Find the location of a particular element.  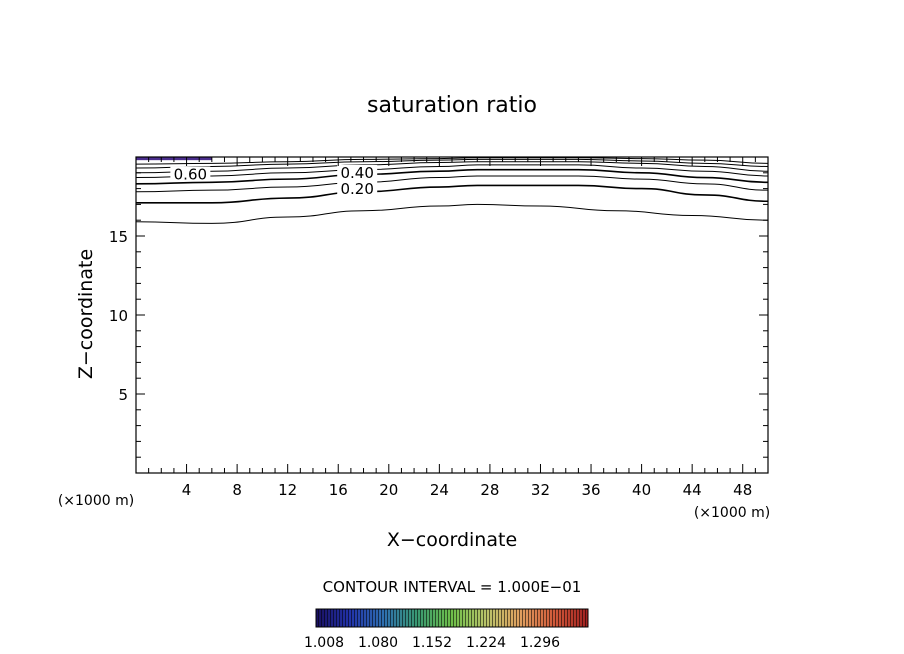

x-tick-label: 28 is located at coordinates (489, 490).